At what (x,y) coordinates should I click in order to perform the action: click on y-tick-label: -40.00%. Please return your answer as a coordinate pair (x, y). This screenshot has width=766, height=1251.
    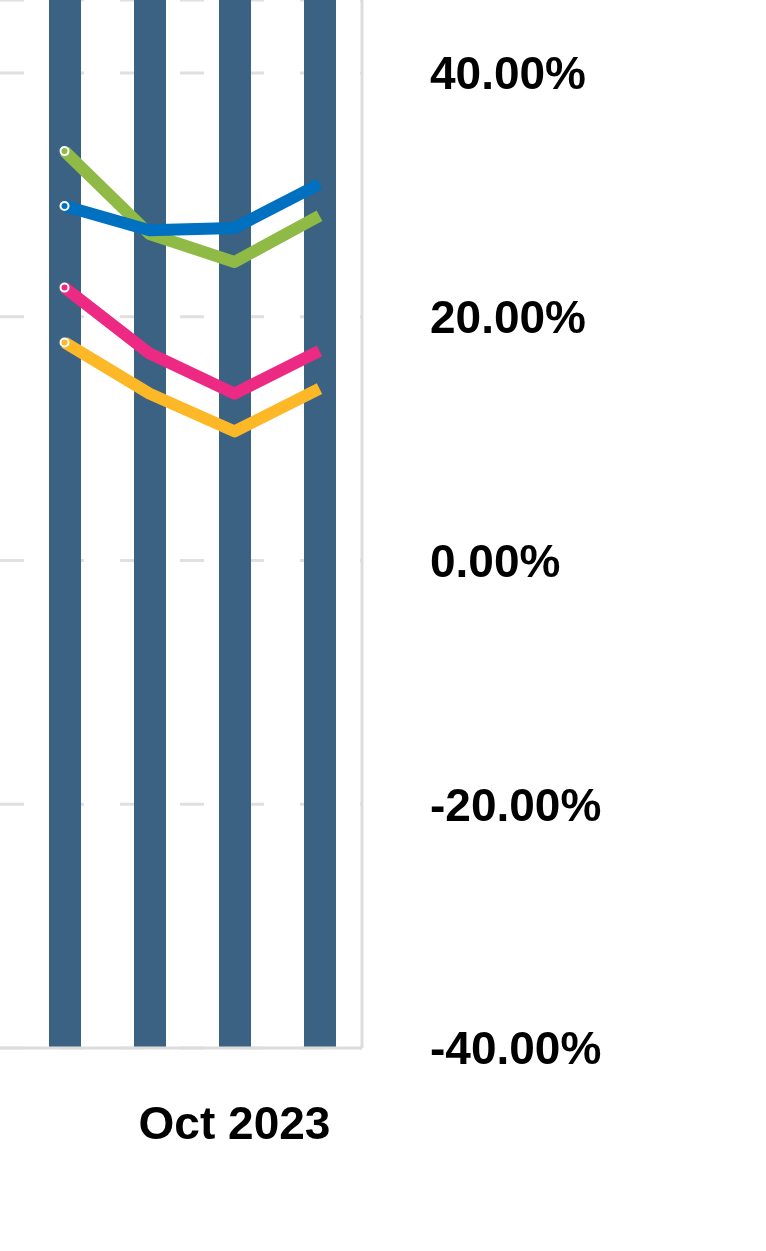
    Looking at the image, I should click on (516, 1048).